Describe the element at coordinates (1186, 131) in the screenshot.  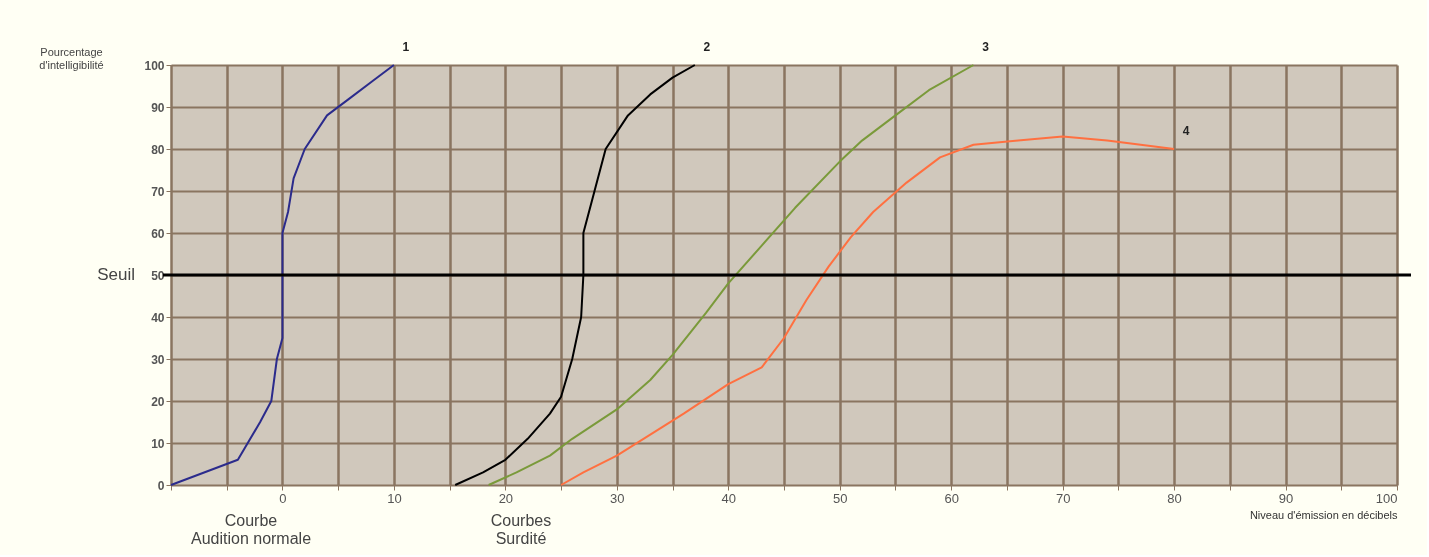
I see `series-label: 4` at that location.